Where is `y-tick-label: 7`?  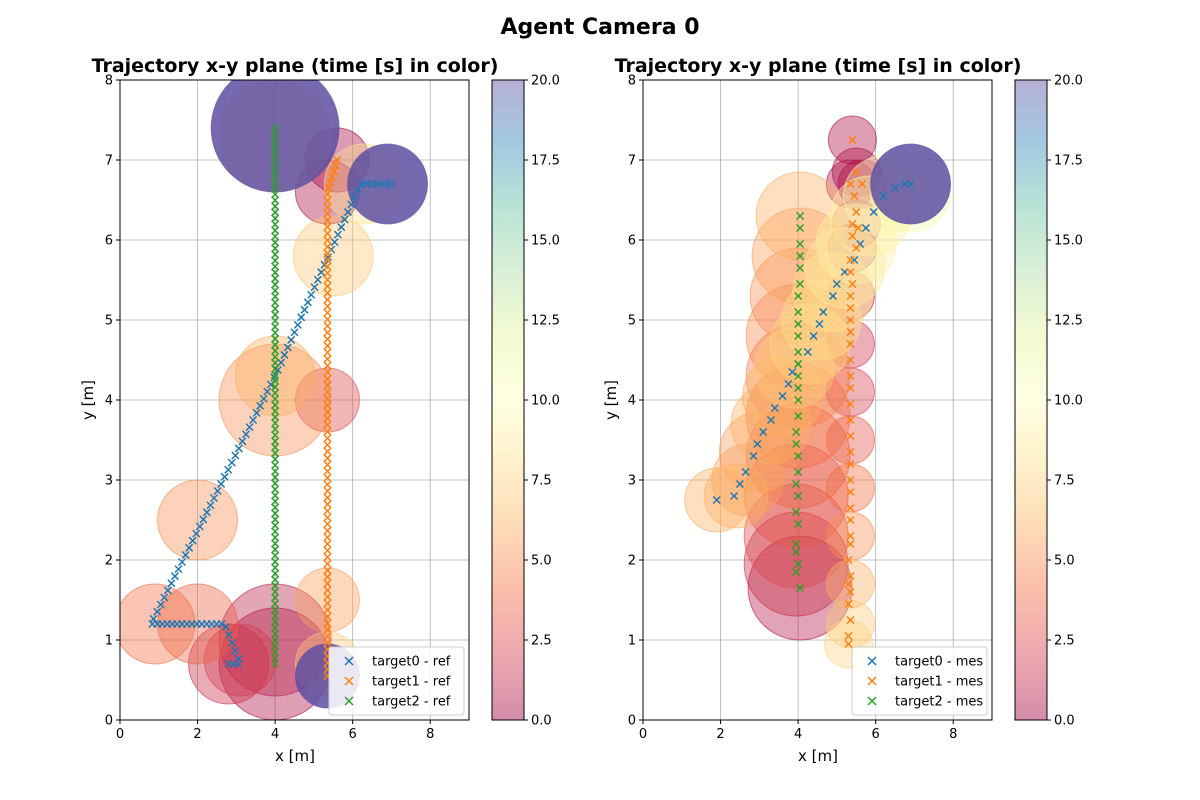
y-tick-label: 7 is located at coordinates (632, 161).